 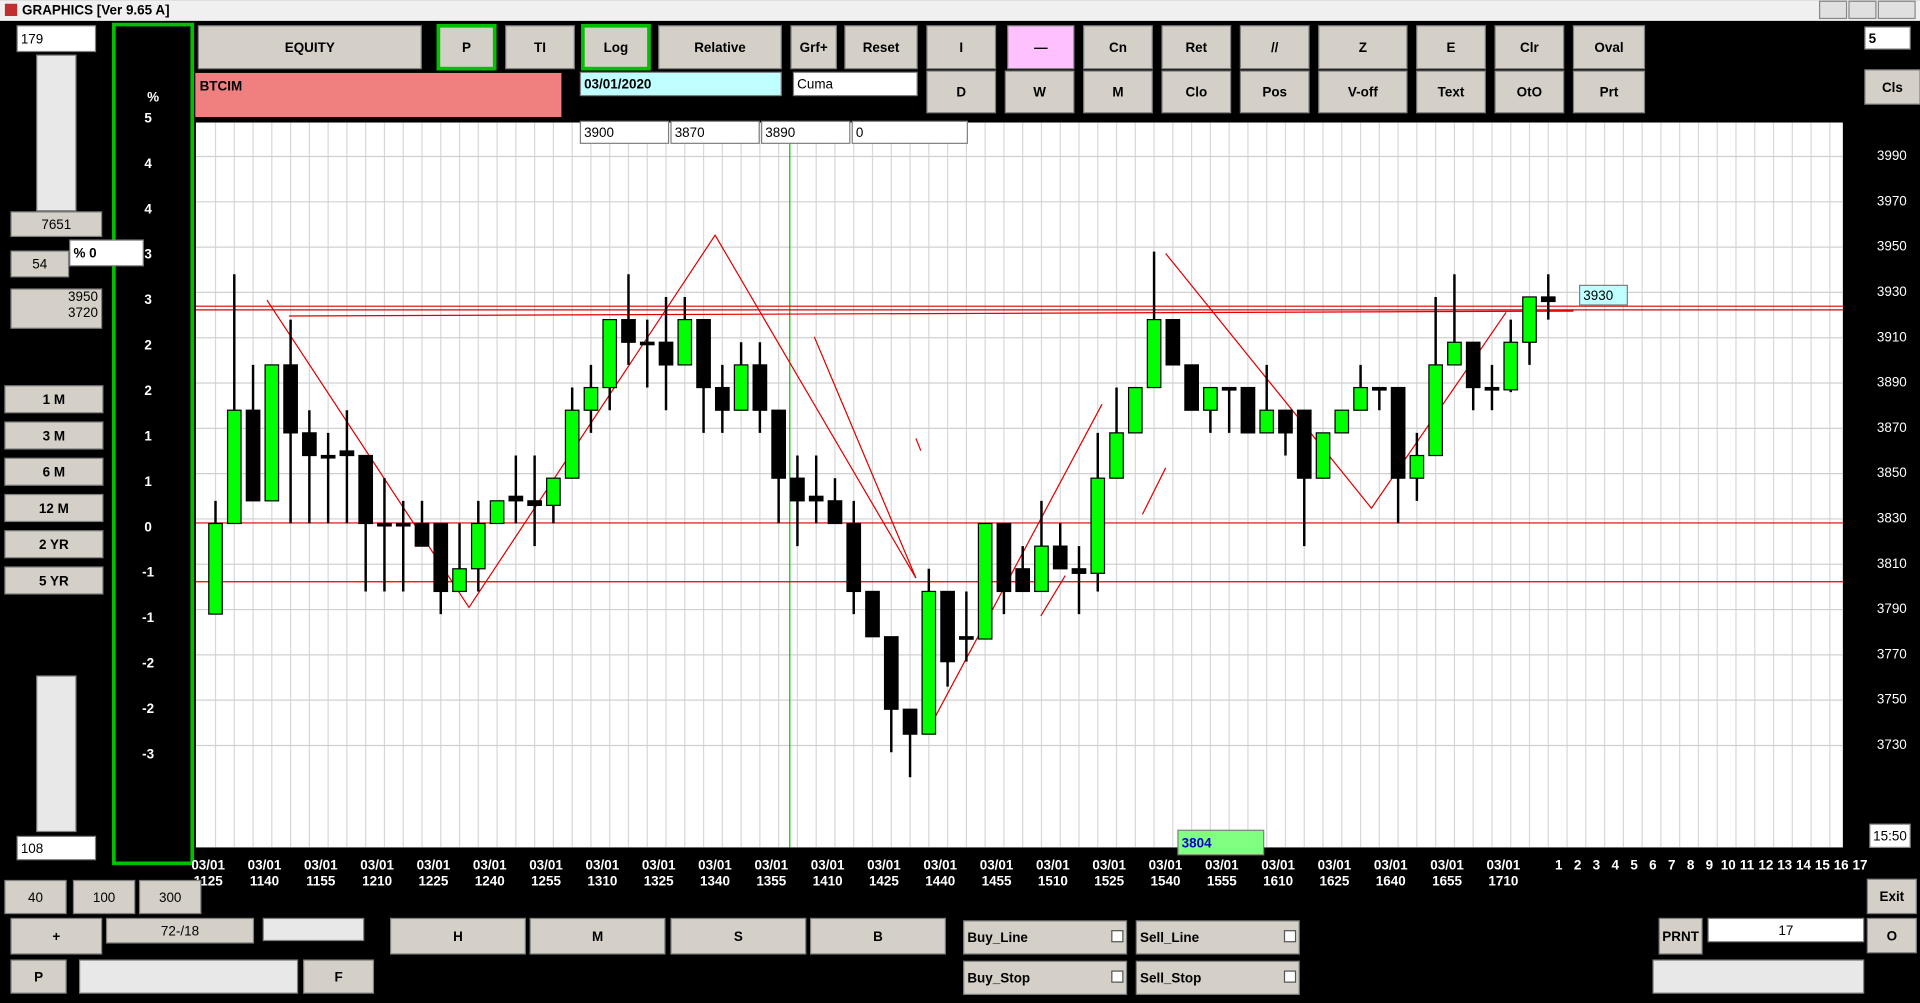 I want to click on position-field, so click(x=180, y=930).